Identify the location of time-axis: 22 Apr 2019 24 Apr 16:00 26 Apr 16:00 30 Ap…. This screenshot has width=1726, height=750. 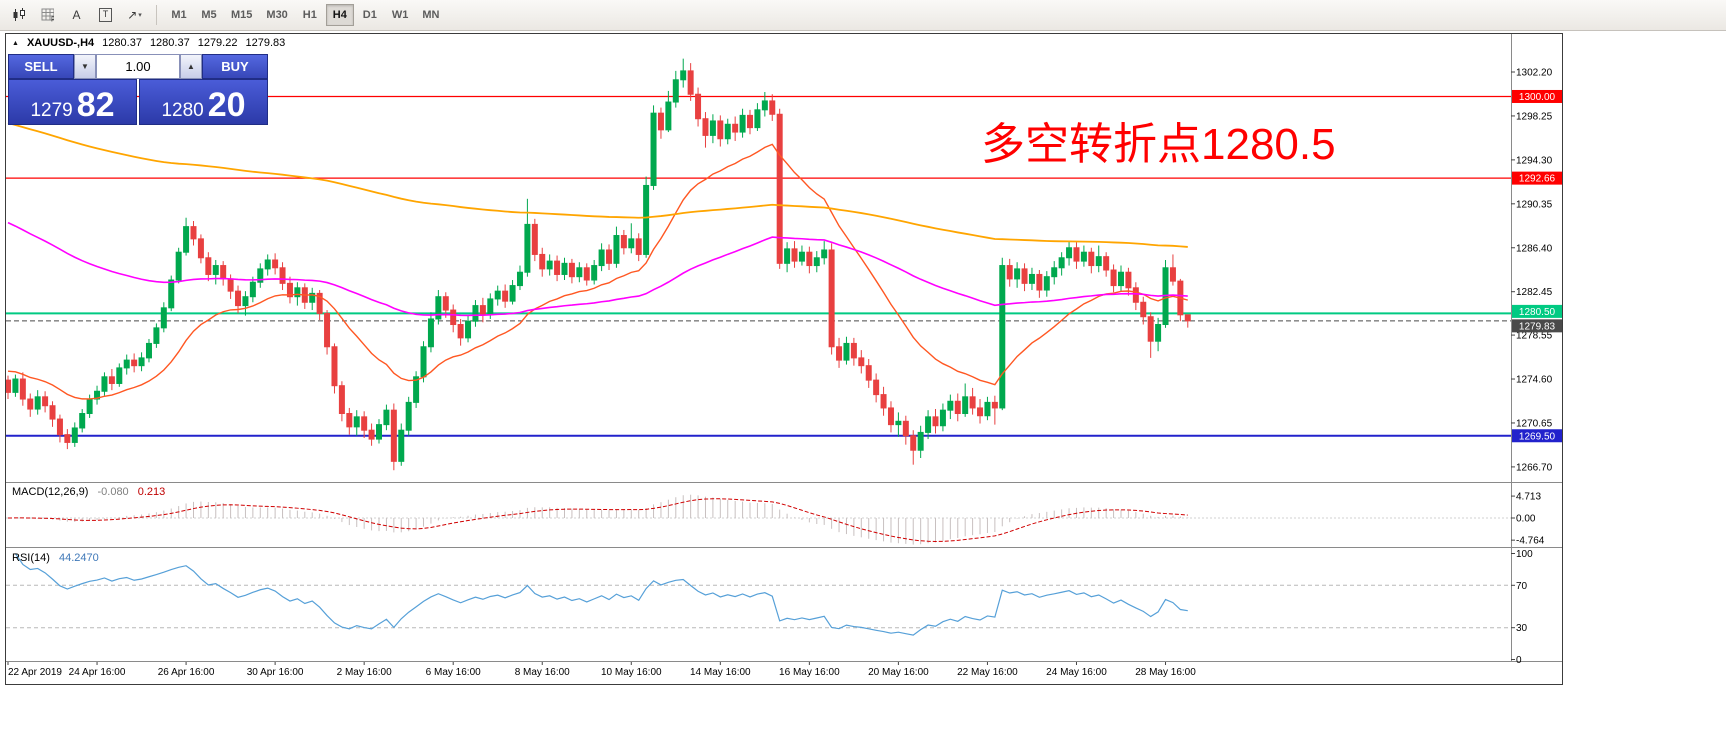
(601, 670).